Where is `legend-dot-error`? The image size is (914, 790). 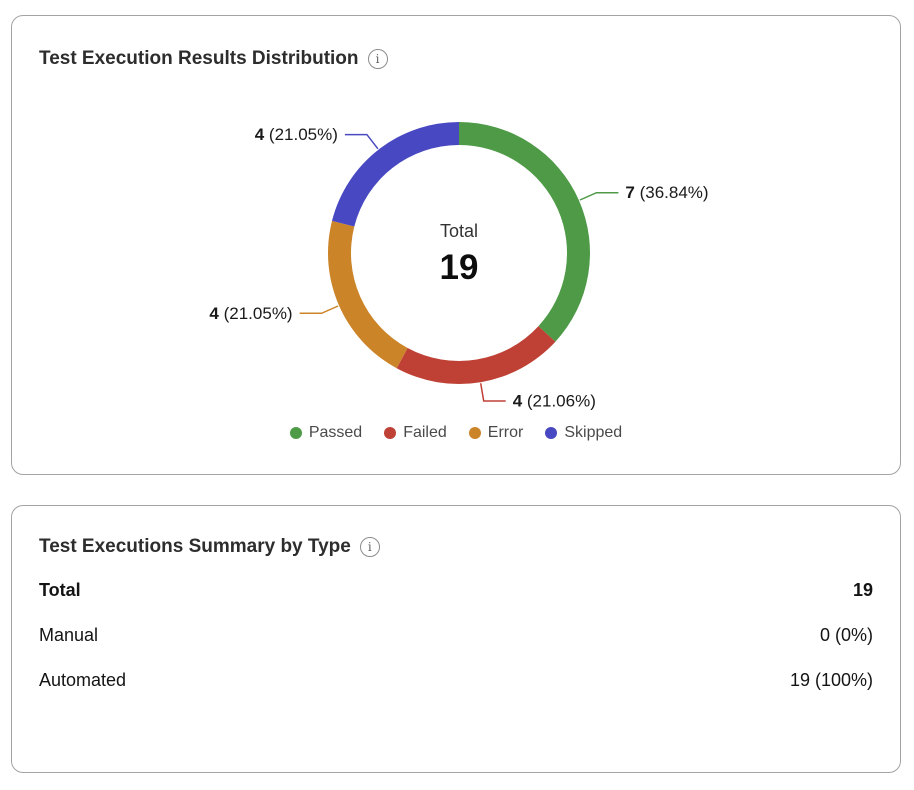
legend-dot-error is located at coordinates (474, 433).